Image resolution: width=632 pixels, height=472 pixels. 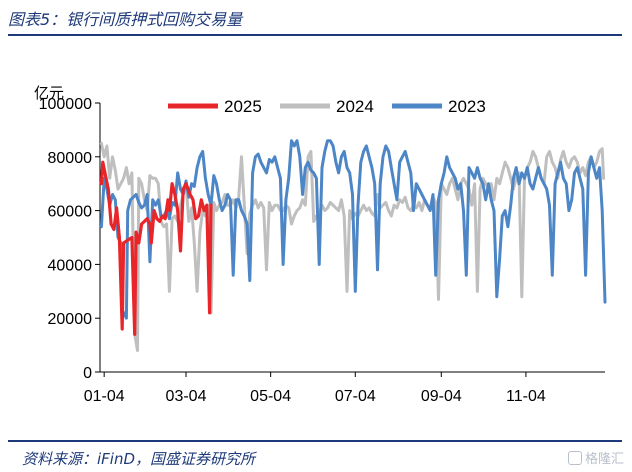 What do you see at coordinates (87, 373) in the screenshot?
I see `y-tick-label: 0` at bounding box center [87, 373].